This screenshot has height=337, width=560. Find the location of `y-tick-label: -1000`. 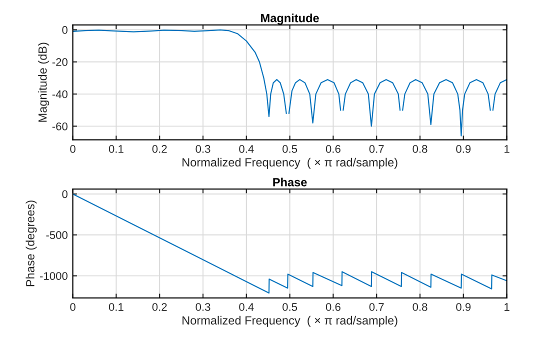

y-tick-label: -1000 is located at coordinates (54, 276).